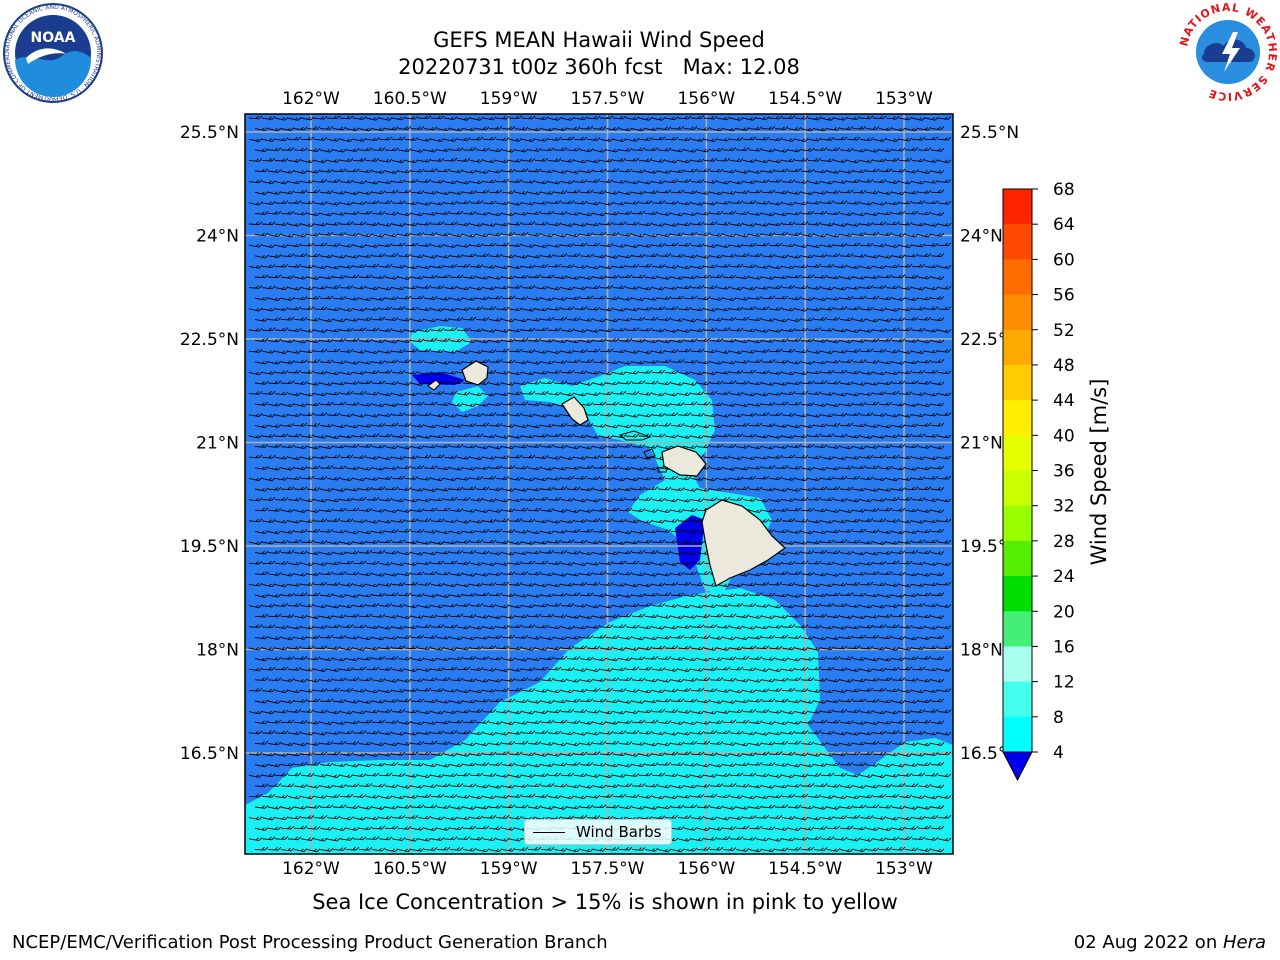  I want to click on lon-tick-label-top: 159°W, so click(509, 99).